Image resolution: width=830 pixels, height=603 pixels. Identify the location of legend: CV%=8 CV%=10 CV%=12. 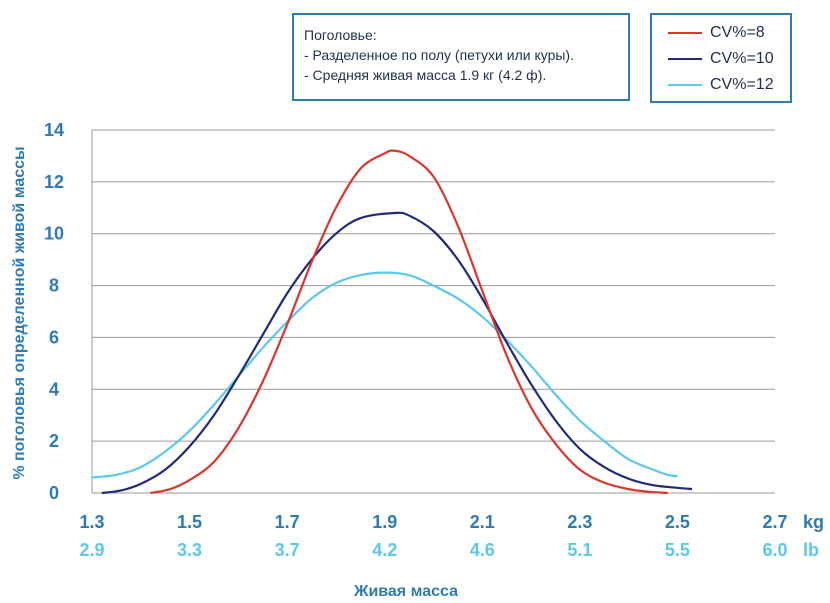
(721, 58).